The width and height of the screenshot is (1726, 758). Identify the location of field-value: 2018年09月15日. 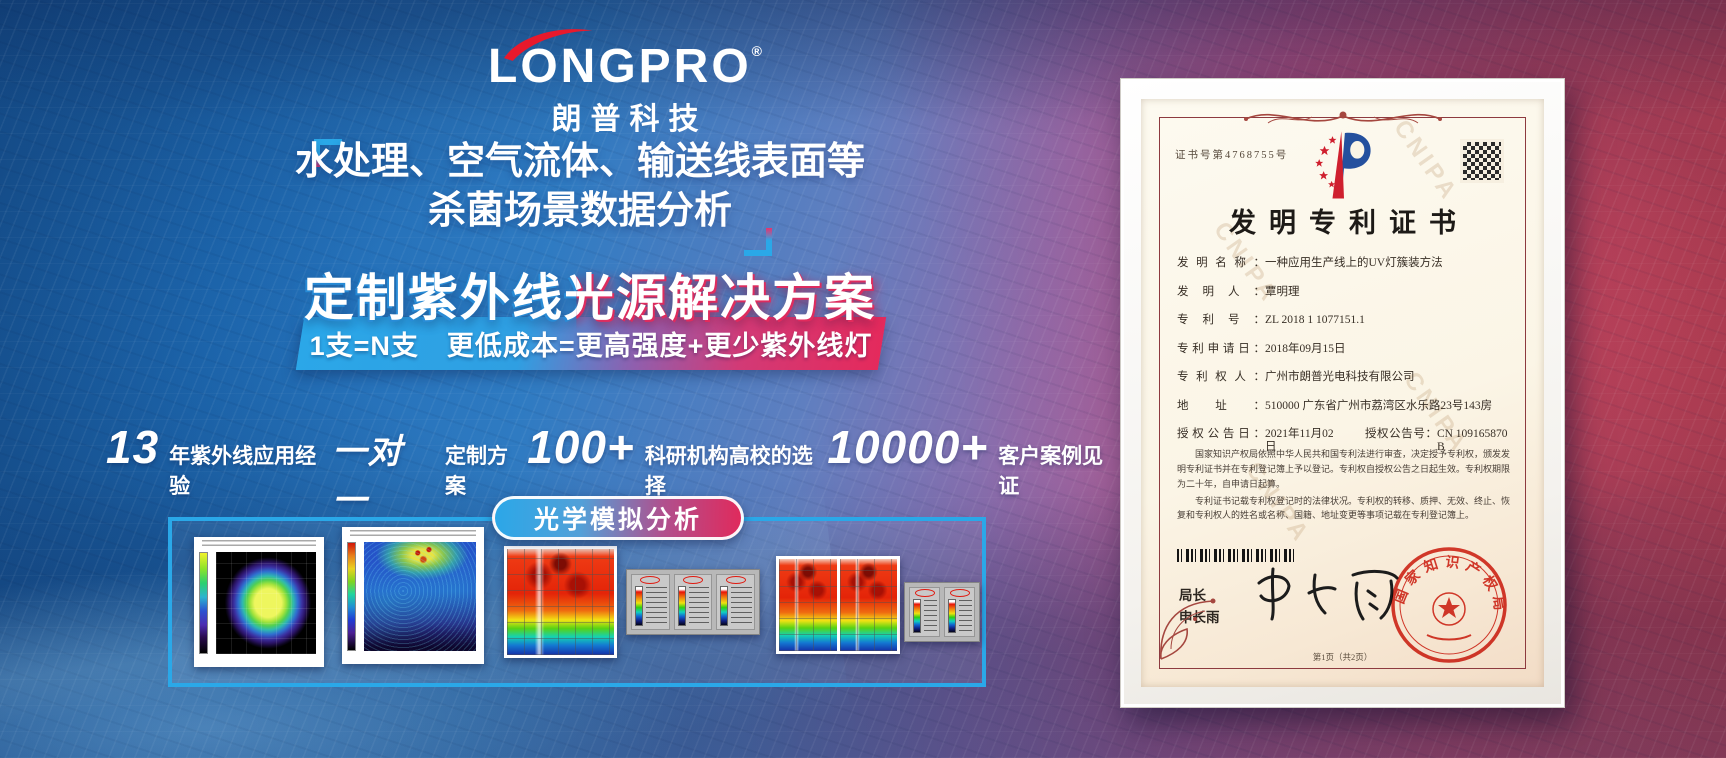
(1305, 348).